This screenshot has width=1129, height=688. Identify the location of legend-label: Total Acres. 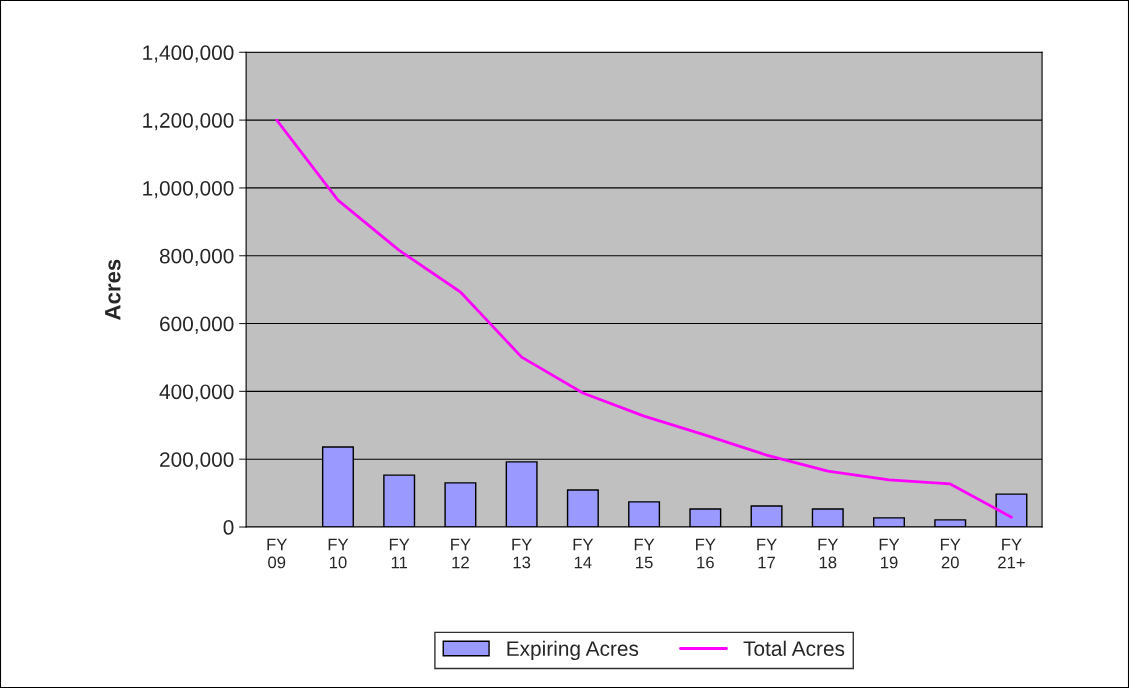
(794, 648).